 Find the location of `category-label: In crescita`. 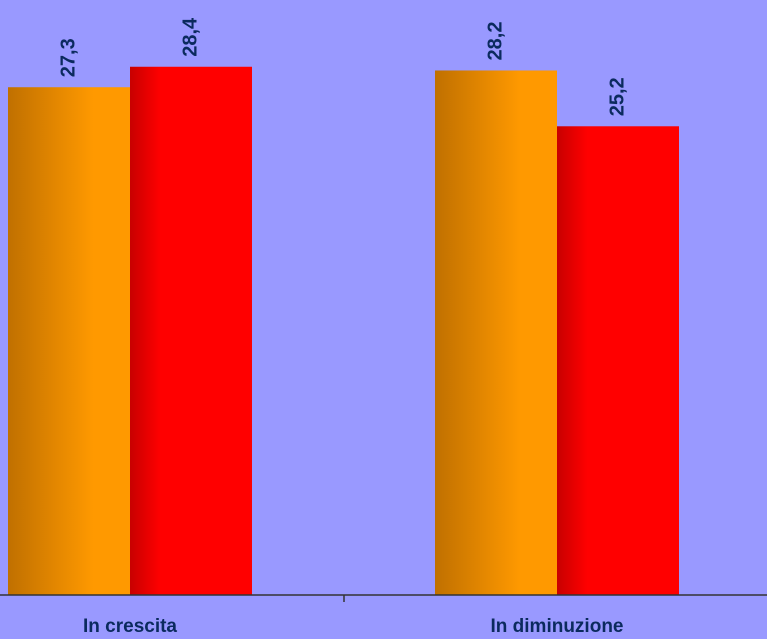

category-label: In crescita is located at coordinates (130, 626).